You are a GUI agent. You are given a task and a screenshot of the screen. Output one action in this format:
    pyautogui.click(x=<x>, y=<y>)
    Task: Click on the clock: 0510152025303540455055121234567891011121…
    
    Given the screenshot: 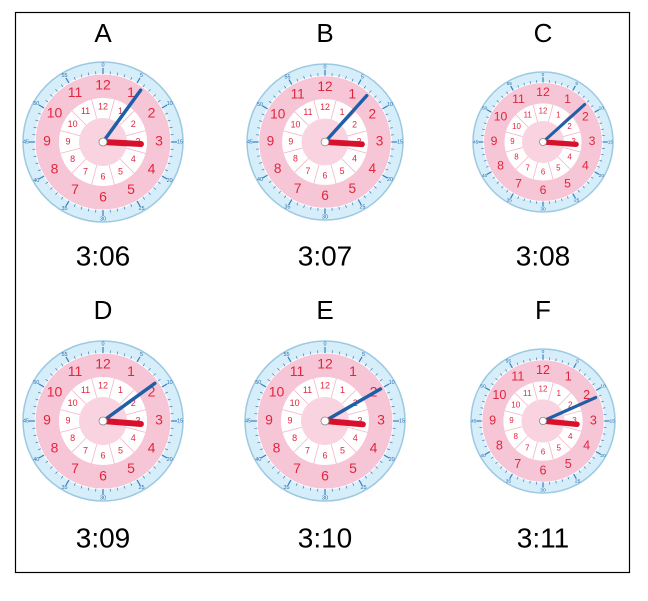 What is the action you would take?
    pyautogui.click(x=325, y=421)
    